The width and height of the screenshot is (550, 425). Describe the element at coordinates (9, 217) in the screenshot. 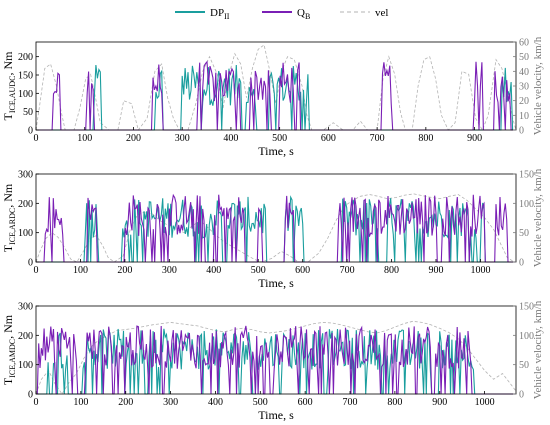

I see `y-axis-label: TICE,ARDC, Nm` at that location.